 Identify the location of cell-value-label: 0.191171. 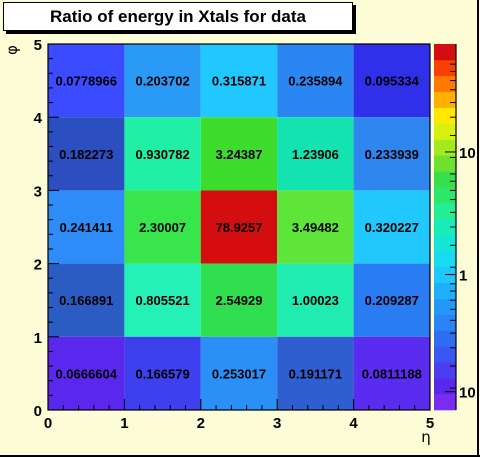
(316, 373).